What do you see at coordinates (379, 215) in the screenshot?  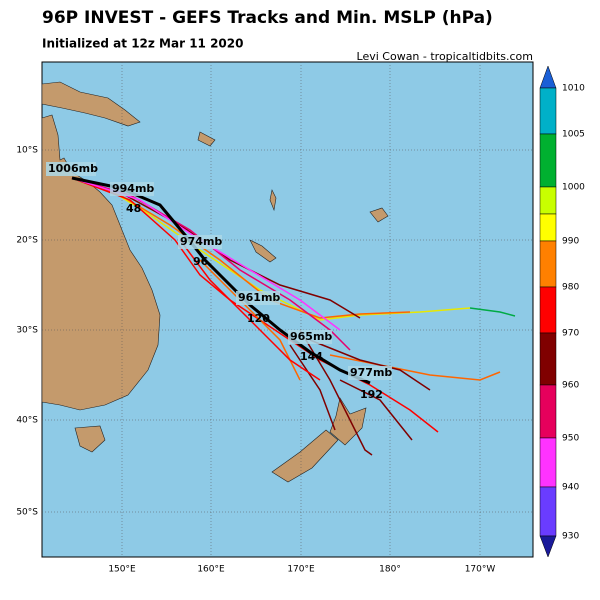 I see `fiji` at bounding box center [379, 215].